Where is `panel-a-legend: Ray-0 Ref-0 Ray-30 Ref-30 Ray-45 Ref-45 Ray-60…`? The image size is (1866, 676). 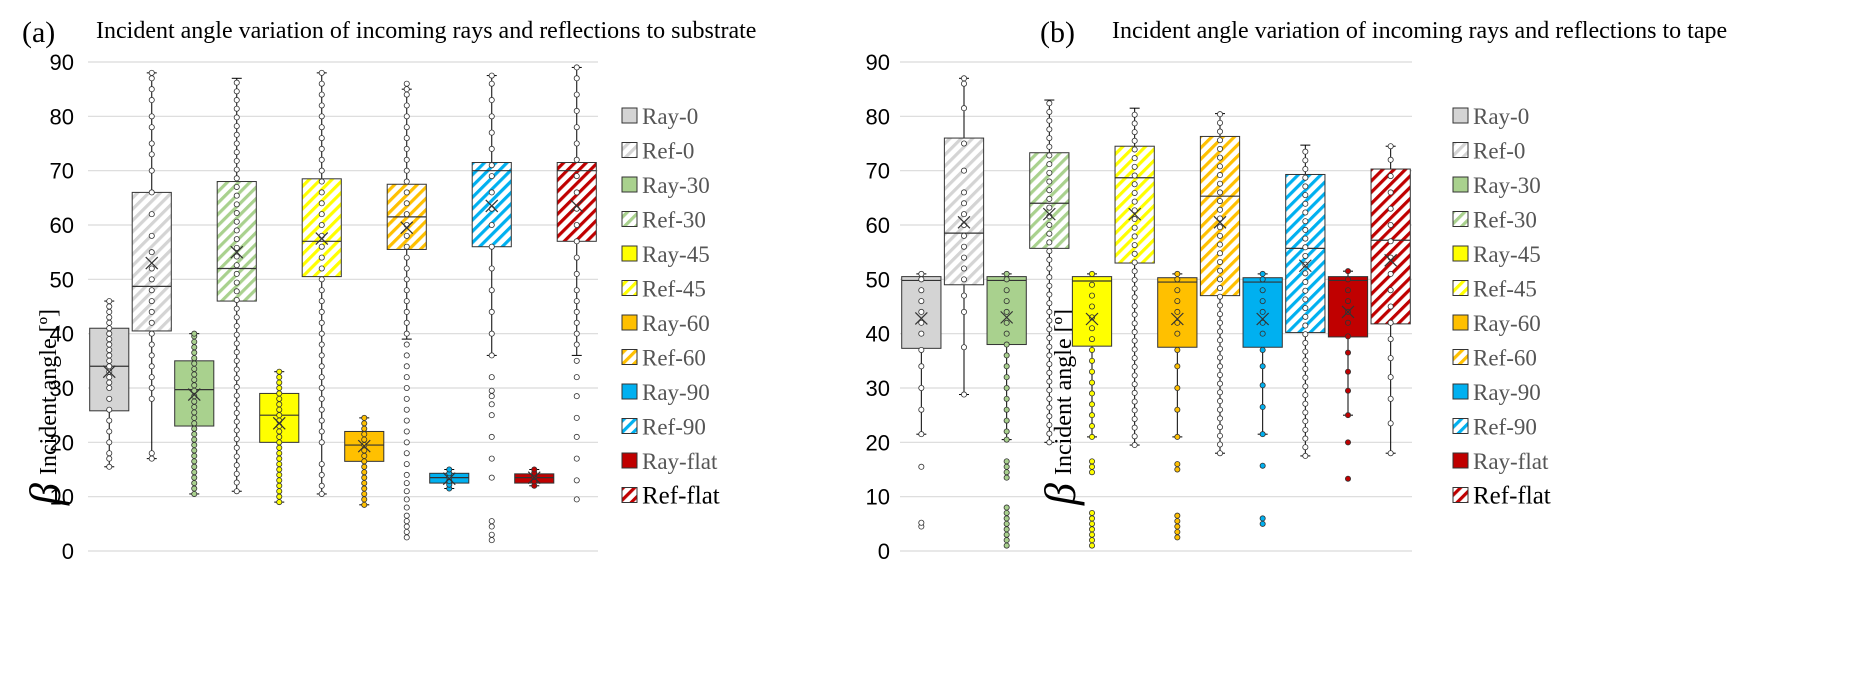
panel-a-legend: Ray-0 Ref-0 Ray-30 Ref-30 Ray-45 Ref-45 Ray-60… is located at coordinates (670, 307).